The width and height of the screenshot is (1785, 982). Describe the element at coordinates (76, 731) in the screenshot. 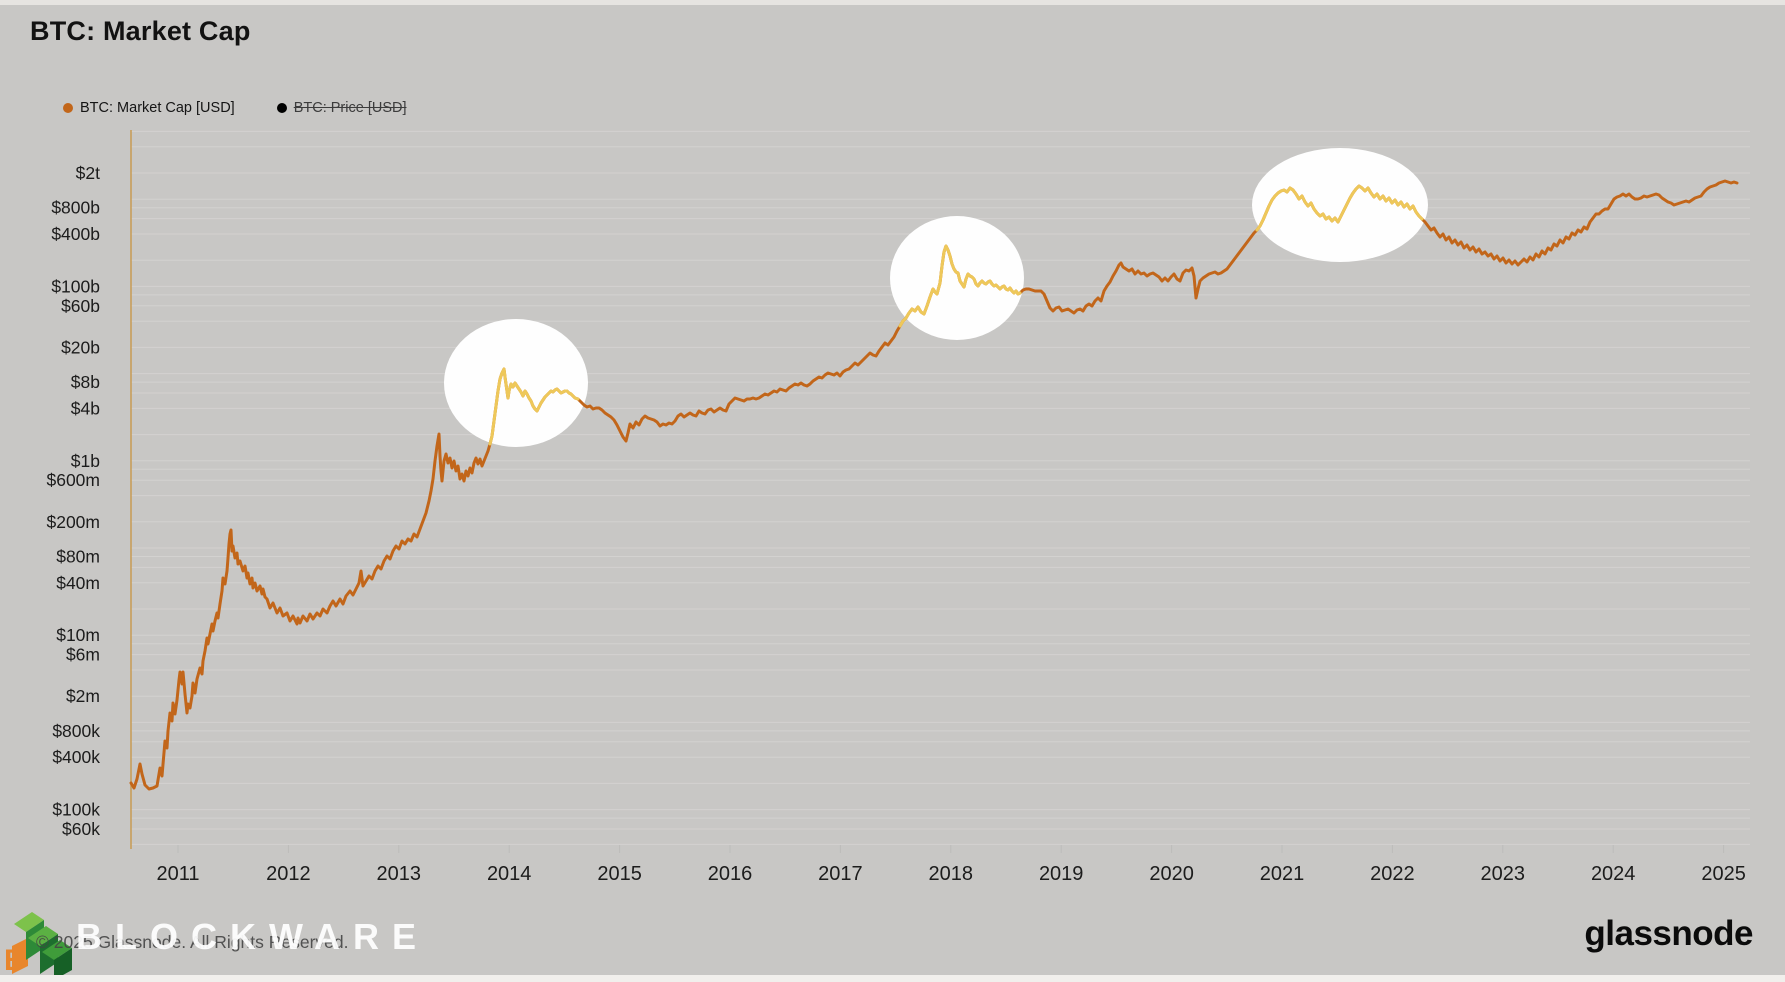

I see `y-tick-label: $800k` at that location.